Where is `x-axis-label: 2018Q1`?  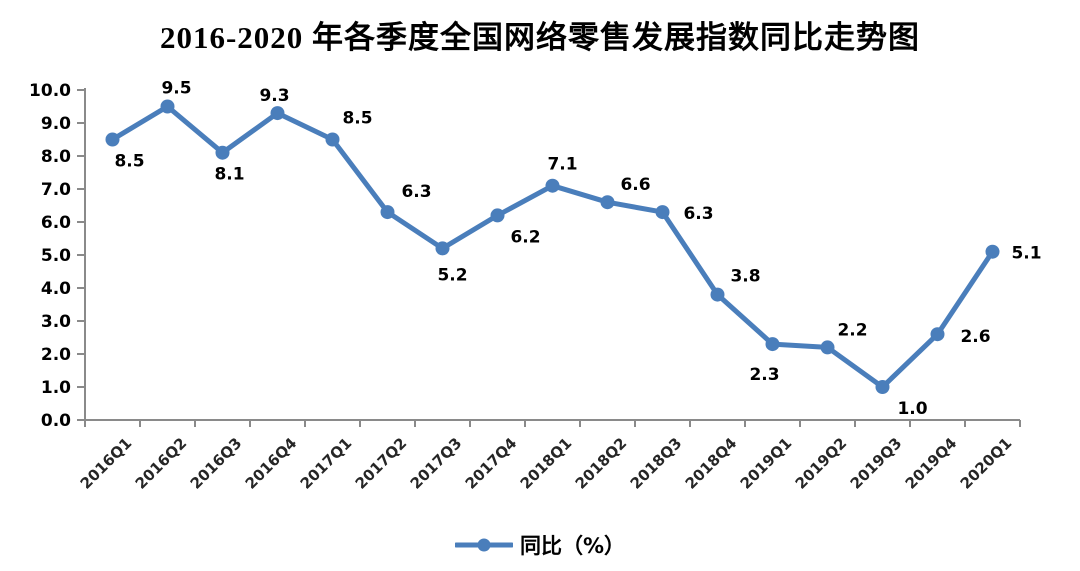 x-axis-label: 2018Q1 is located at coordinates (546, 463).